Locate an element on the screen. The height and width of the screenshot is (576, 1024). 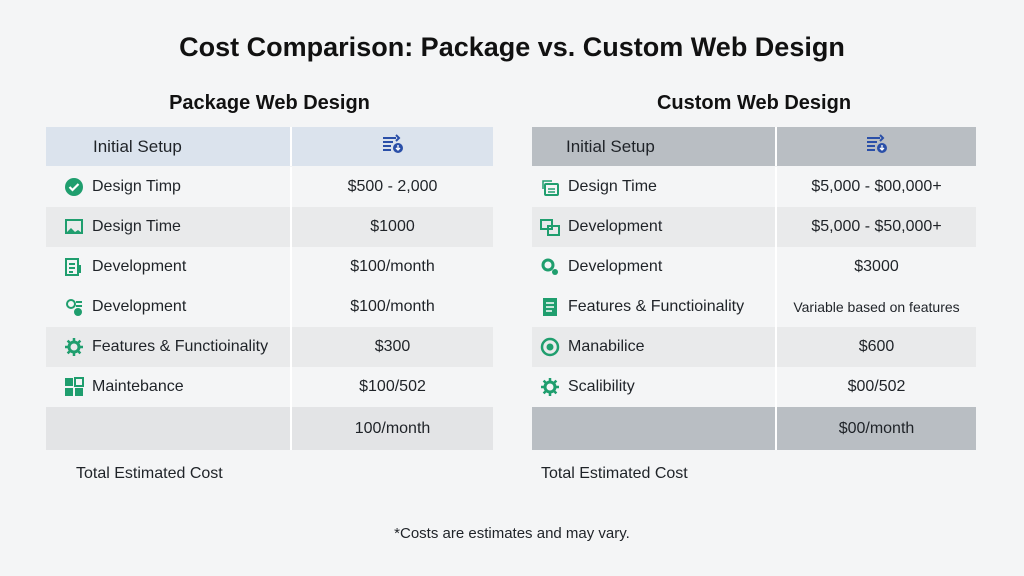
table-row: Features & Functioinality $300 is located at coordinates (269, 347).